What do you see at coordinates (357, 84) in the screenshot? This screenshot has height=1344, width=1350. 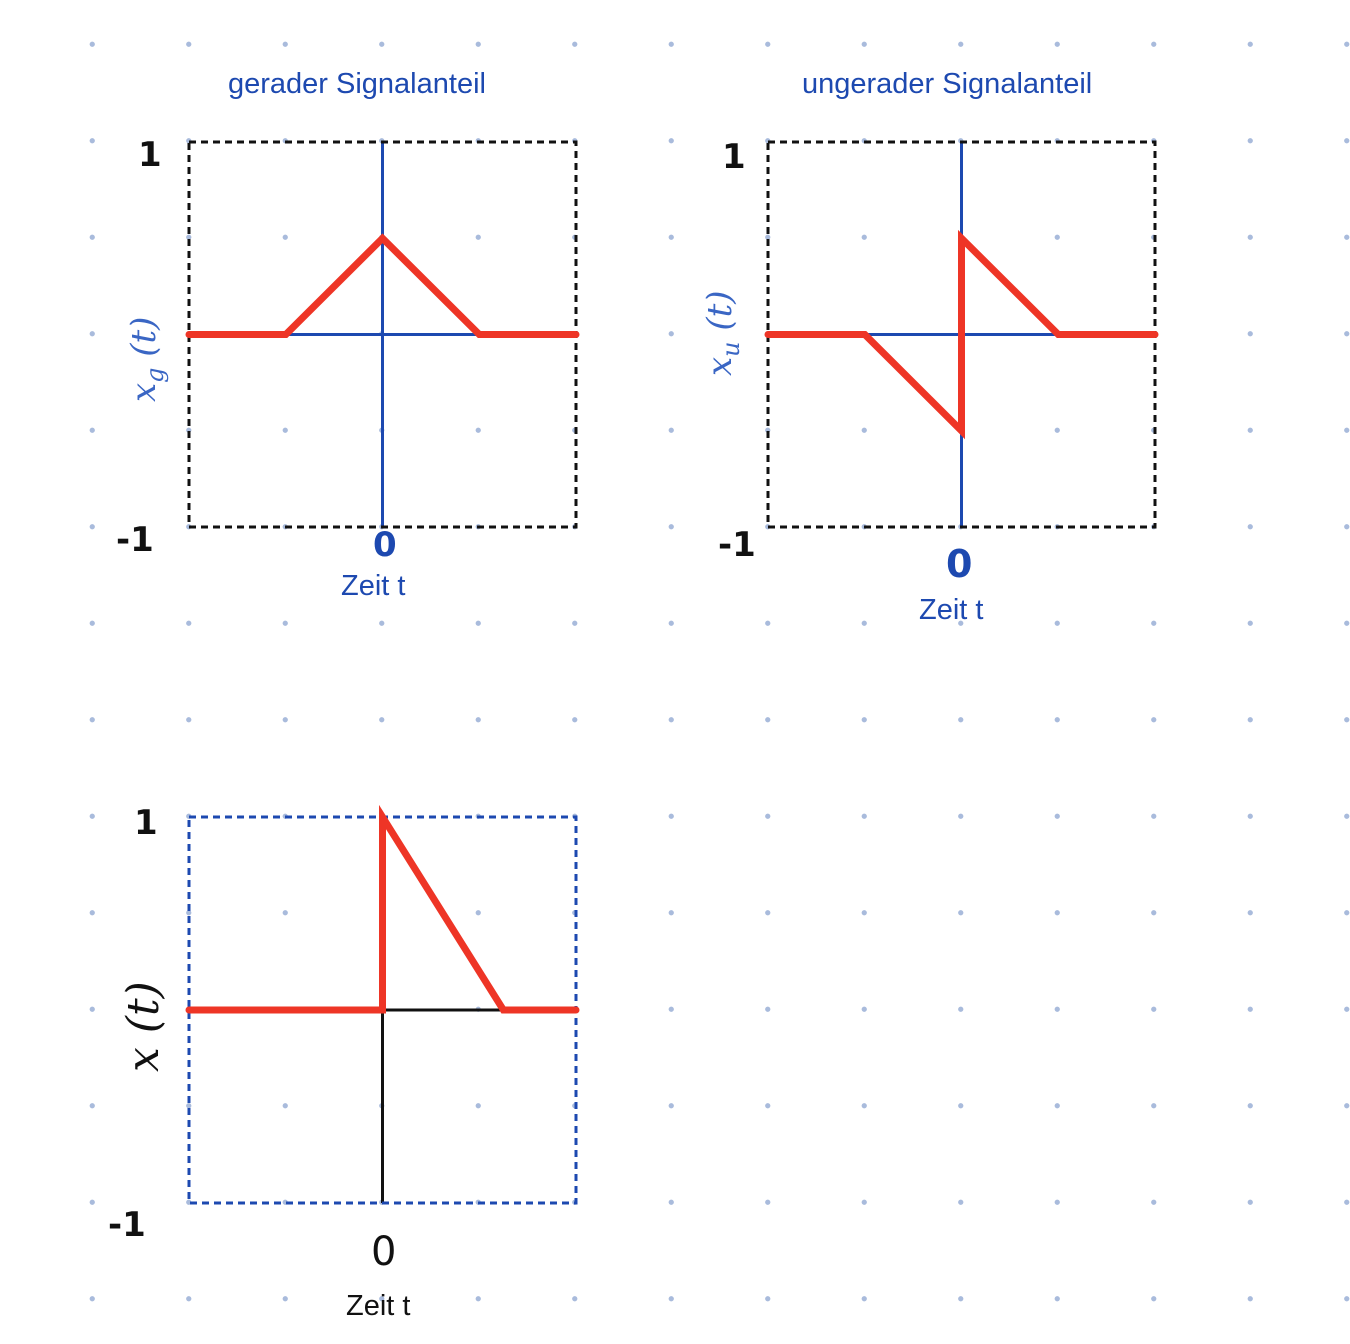 I see `chart-title: gerader Signalanteil` at bounding box center [357, 84].